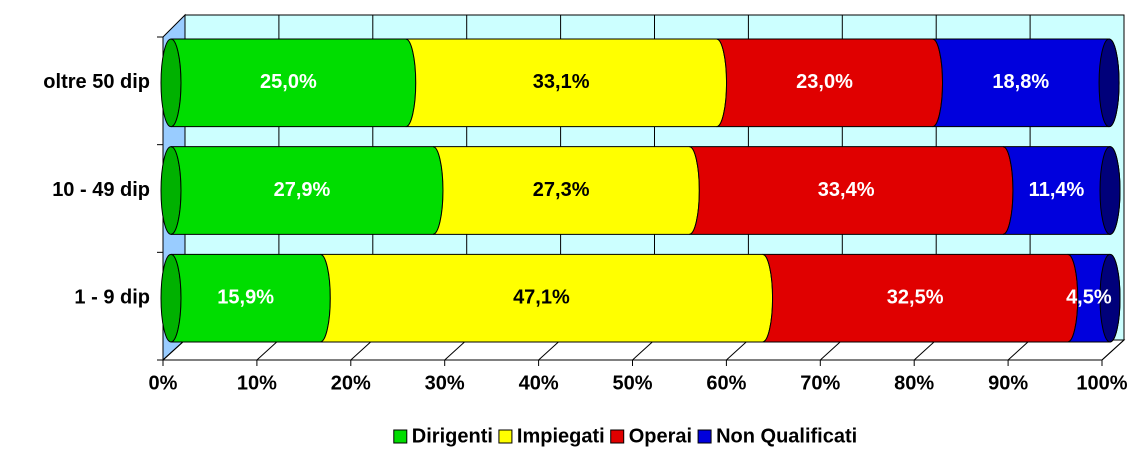 This screenshot has height=449, width=1137. What do you see at coordinates (1008, 383) in the screenshot?
I see `x-tick-label: 90%` at bounding box center [1008, 383].